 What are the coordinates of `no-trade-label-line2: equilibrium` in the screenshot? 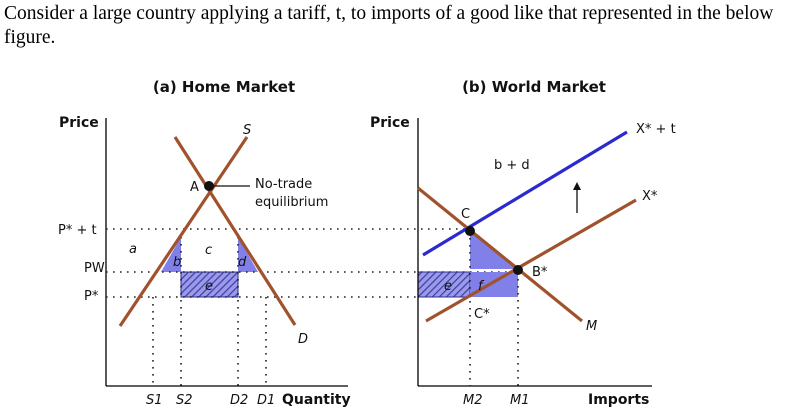 It's located at (291, 202).